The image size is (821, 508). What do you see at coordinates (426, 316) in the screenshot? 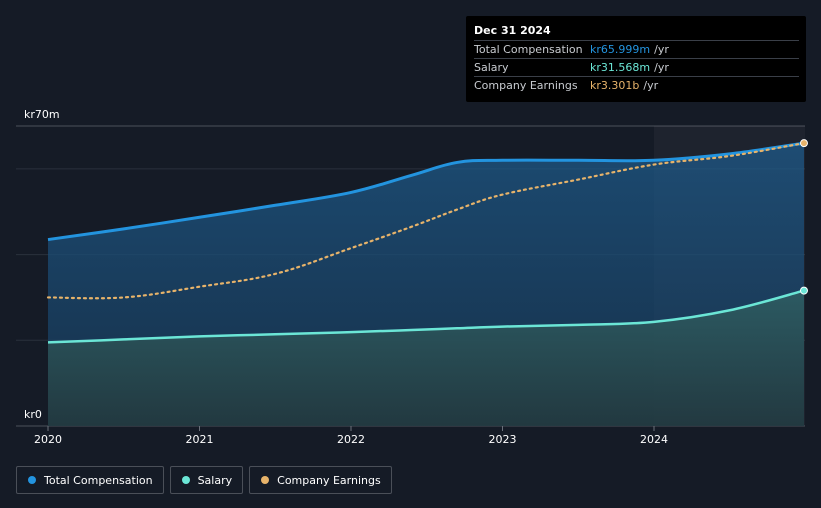
I see `salary-line` at bounding box center [426, 316].